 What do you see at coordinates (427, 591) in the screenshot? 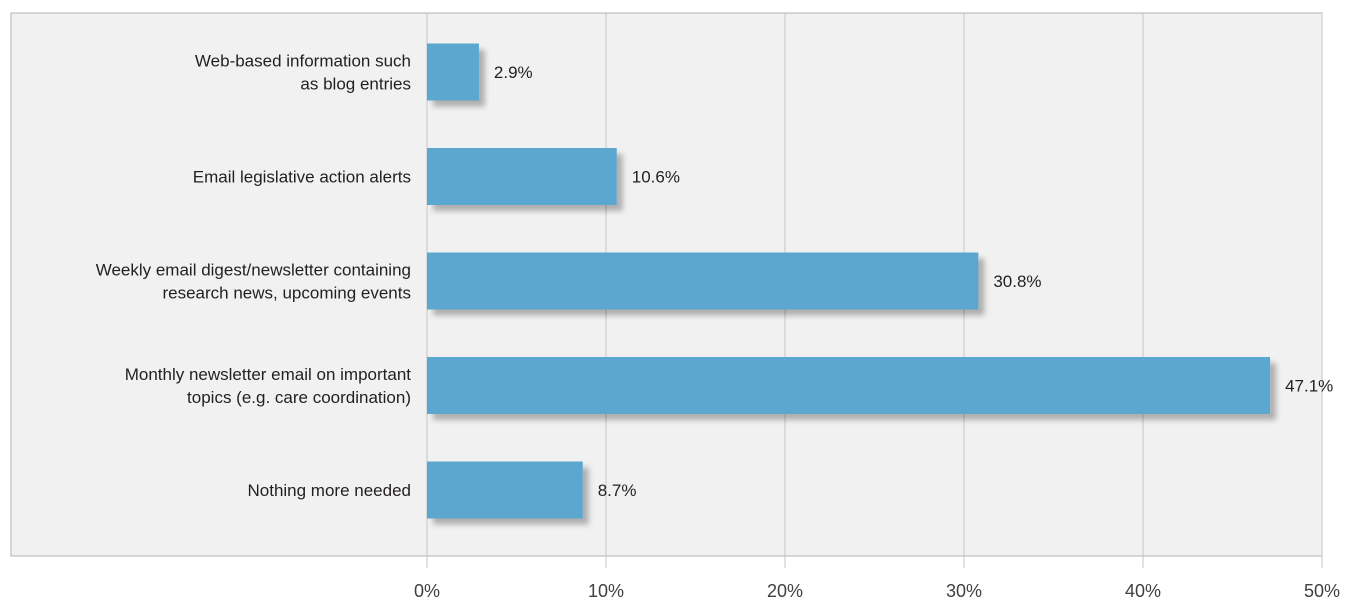
I see `x-tick-label: 0%` at bounding box center [427, 591].